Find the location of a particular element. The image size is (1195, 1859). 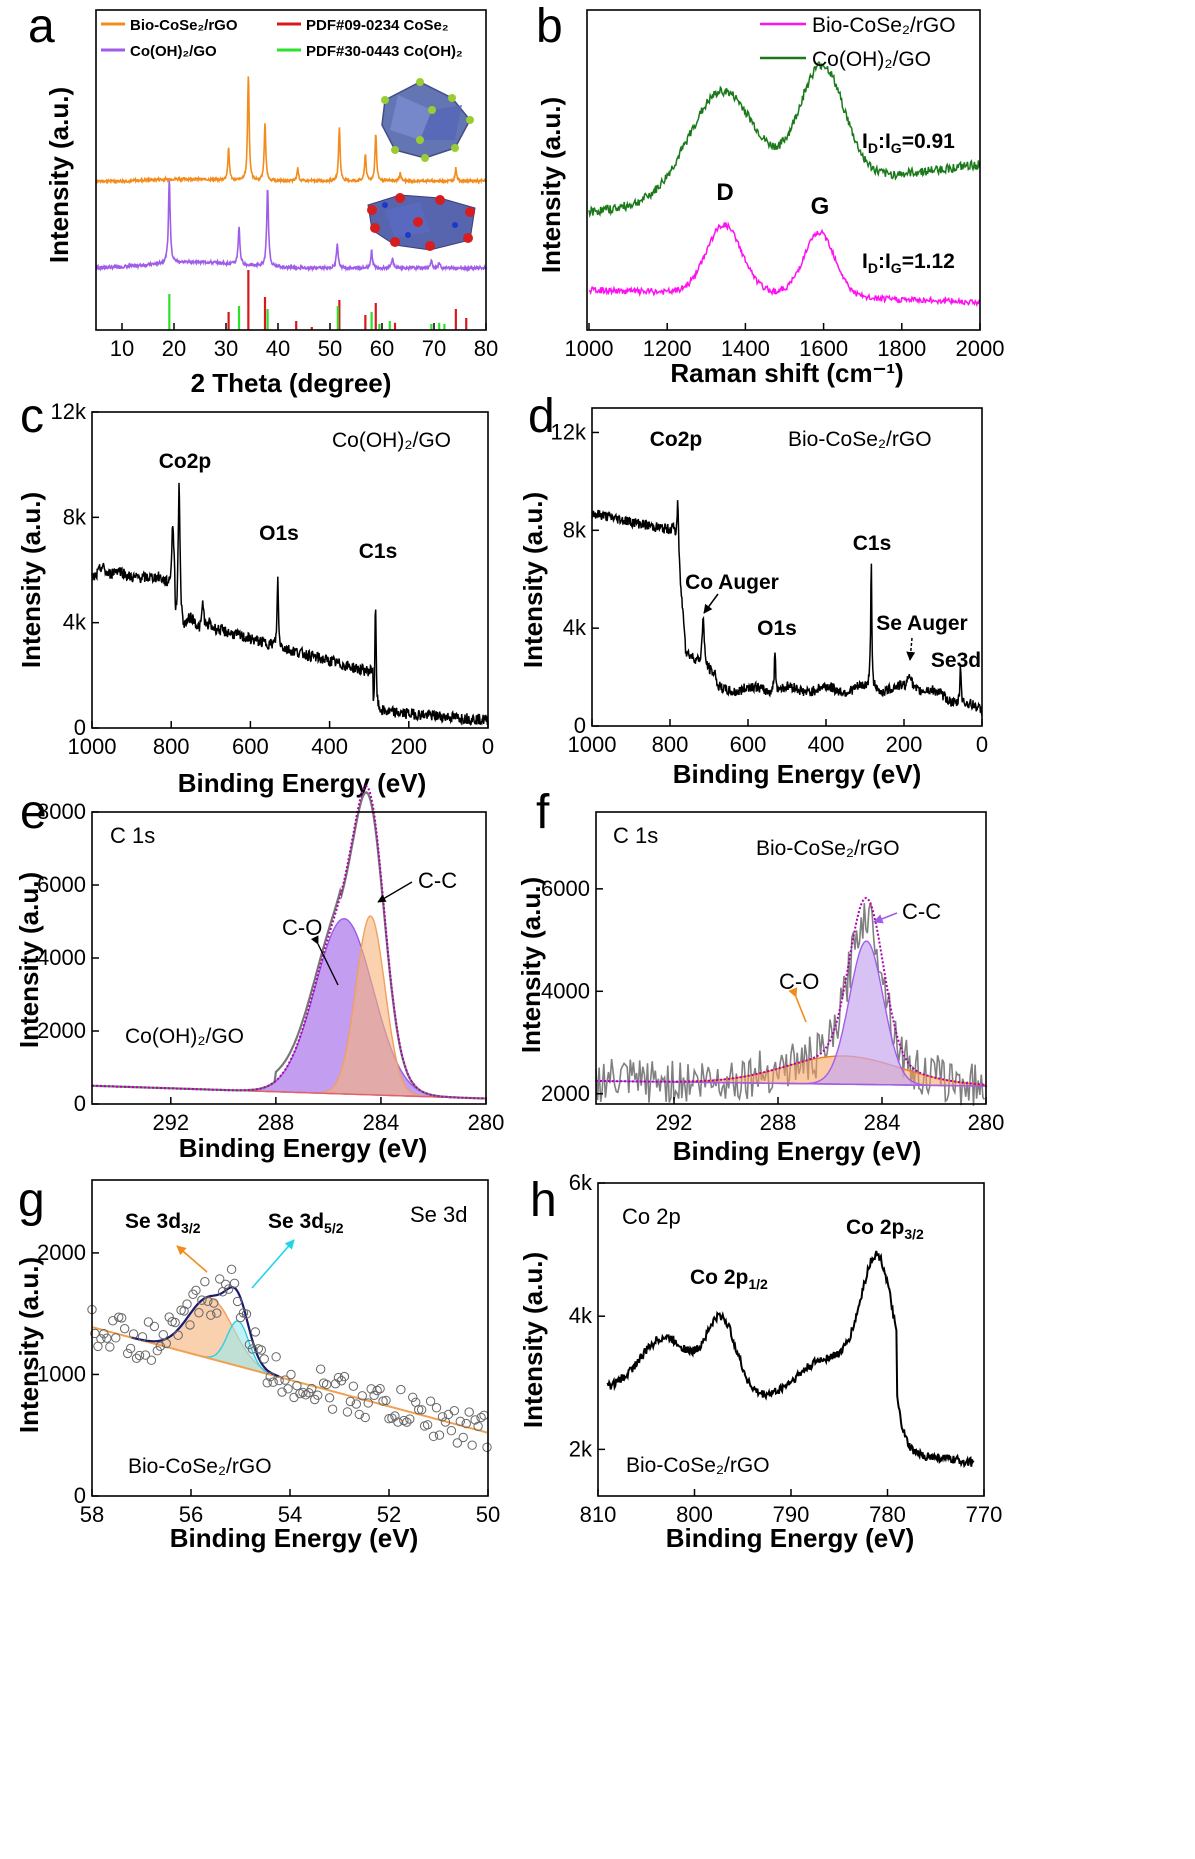

xps-survey-plot-d is located at coordinates (787, 608).